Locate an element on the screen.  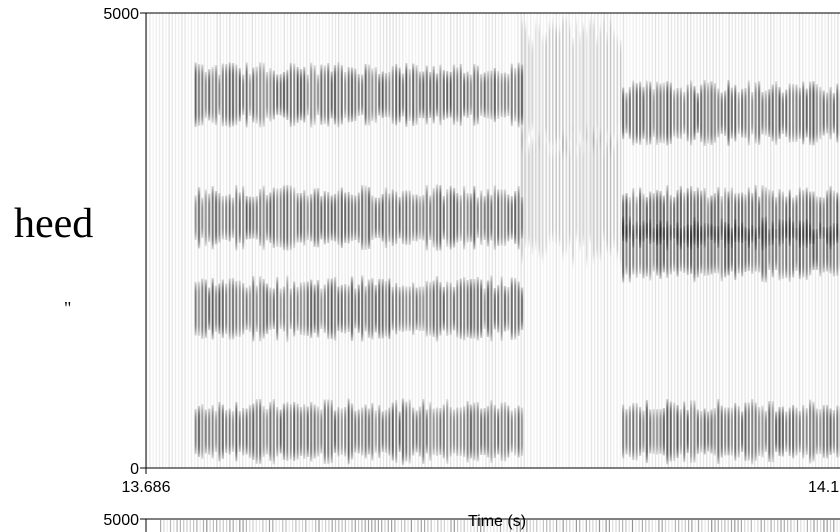
x-tick-label-start: 13.686 is located at coordinates (146, 487).